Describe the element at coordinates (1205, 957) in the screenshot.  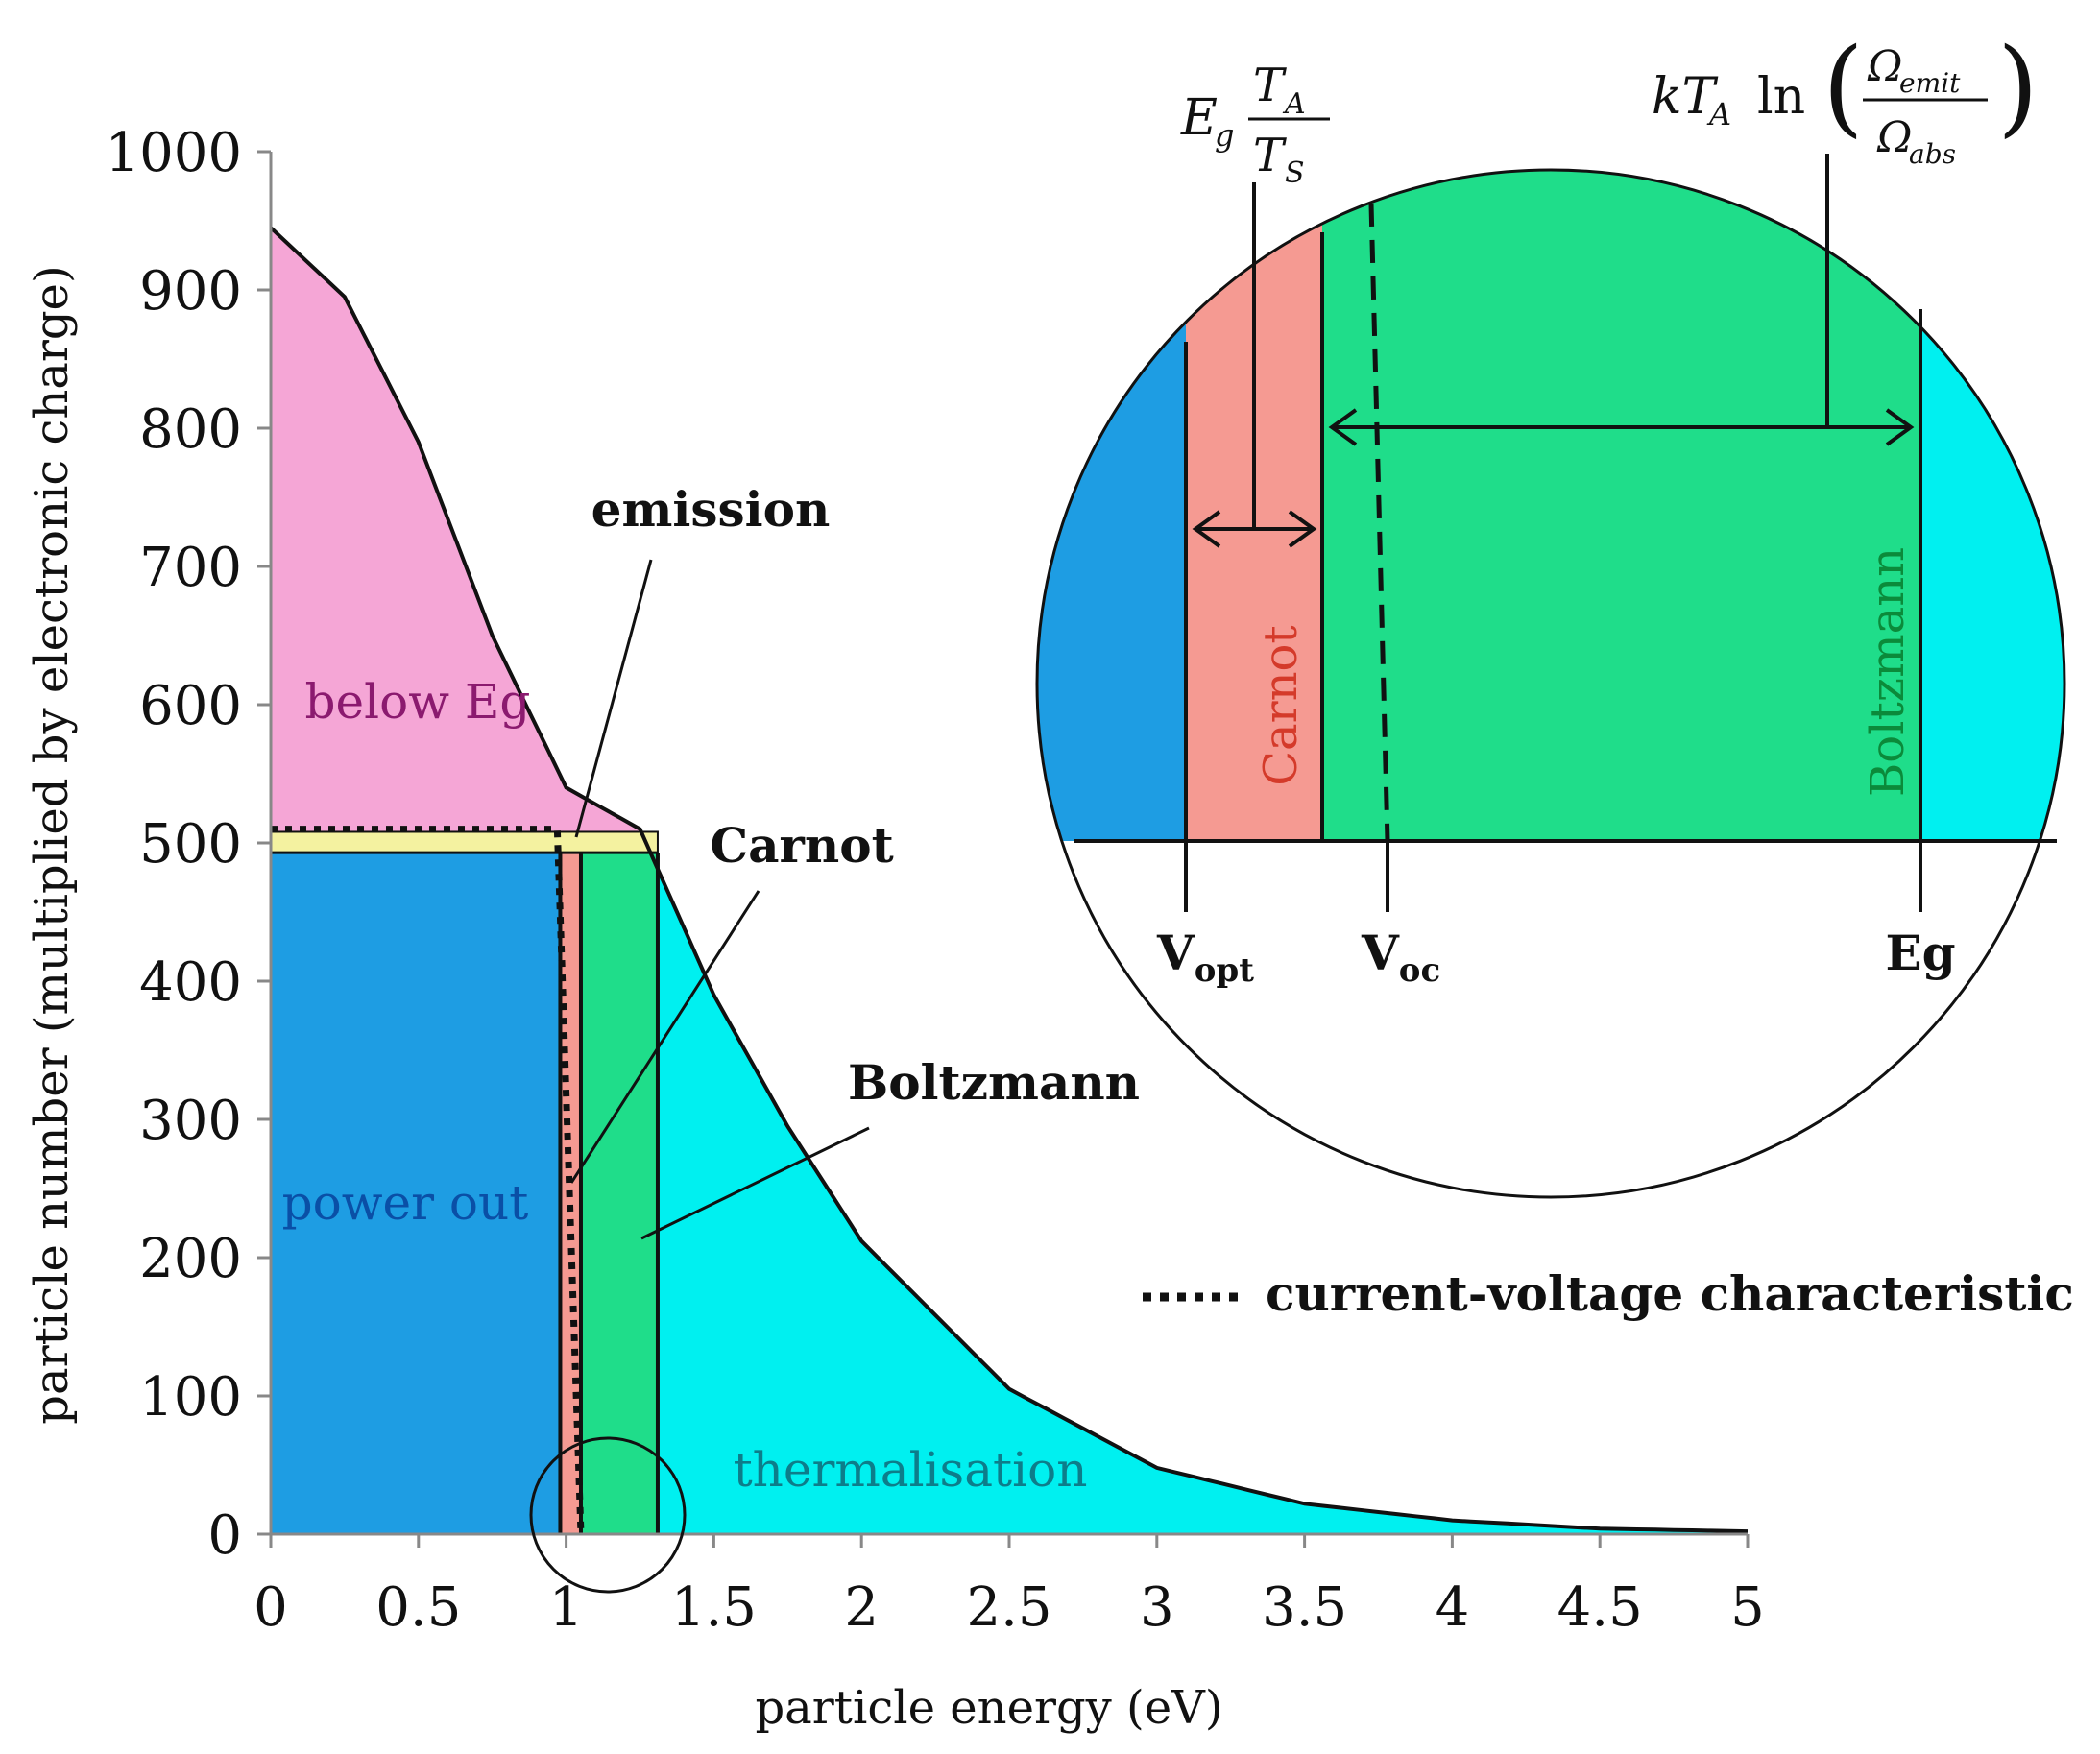
I see `inset-label-vopt: Vopt` at that location.